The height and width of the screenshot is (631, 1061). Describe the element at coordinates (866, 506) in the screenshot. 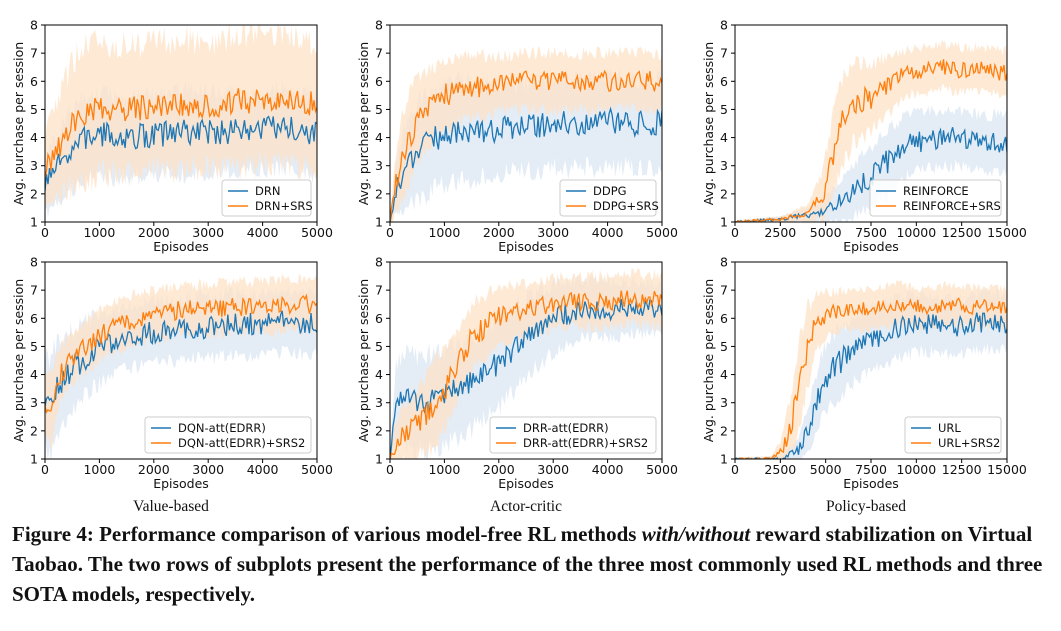

I see `column-label-3: Policy-based` at that location.